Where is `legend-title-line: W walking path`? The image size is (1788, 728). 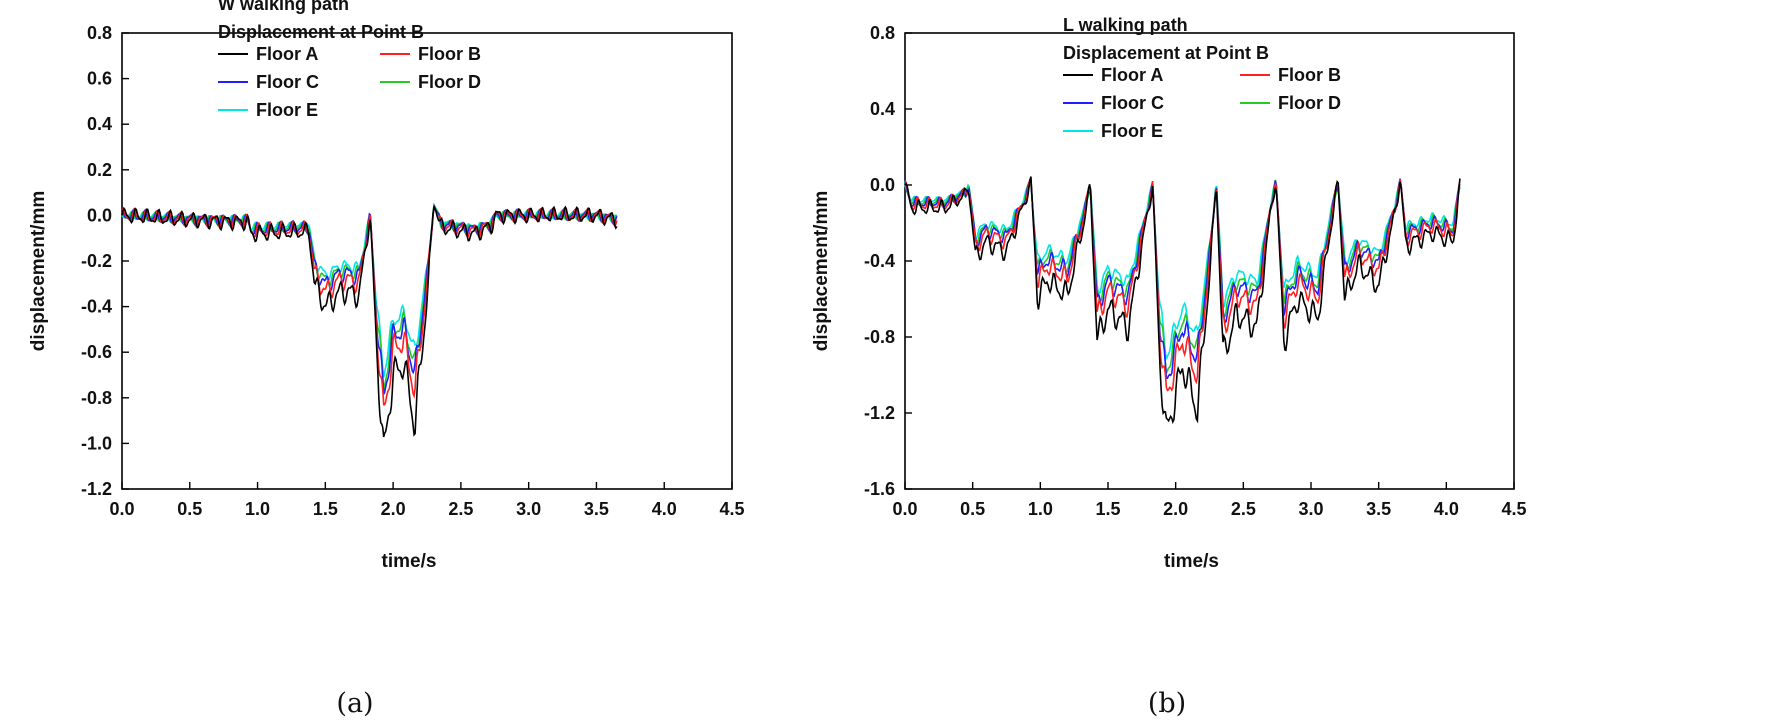
legend-title-line: W walking path is located at coordinates (283, 7).